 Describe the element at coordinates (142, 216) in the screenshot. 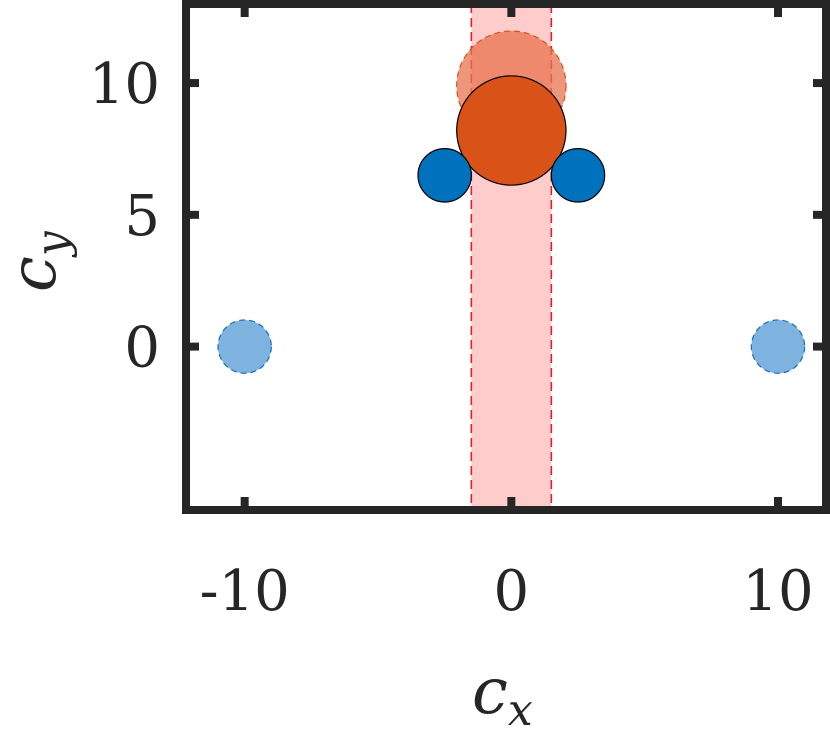

I see `y-tick-label: 5` at that location.